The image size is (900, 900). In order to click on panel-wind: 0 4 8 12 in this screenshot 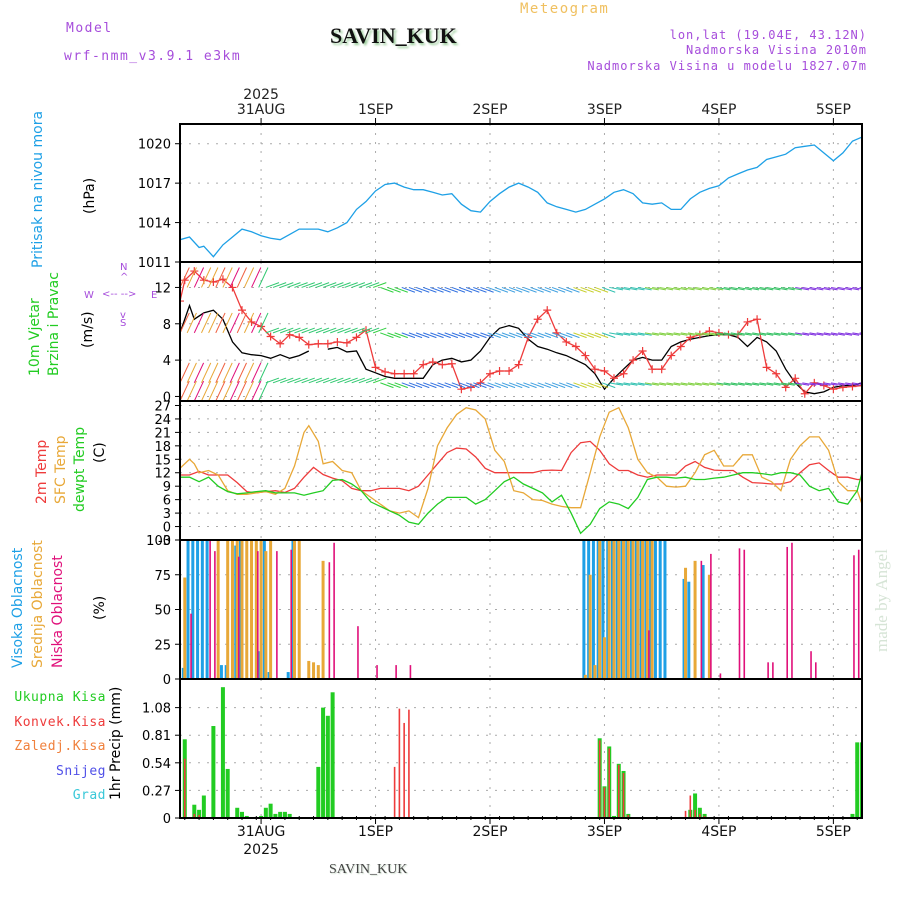, I will do `click(508, 333)`.